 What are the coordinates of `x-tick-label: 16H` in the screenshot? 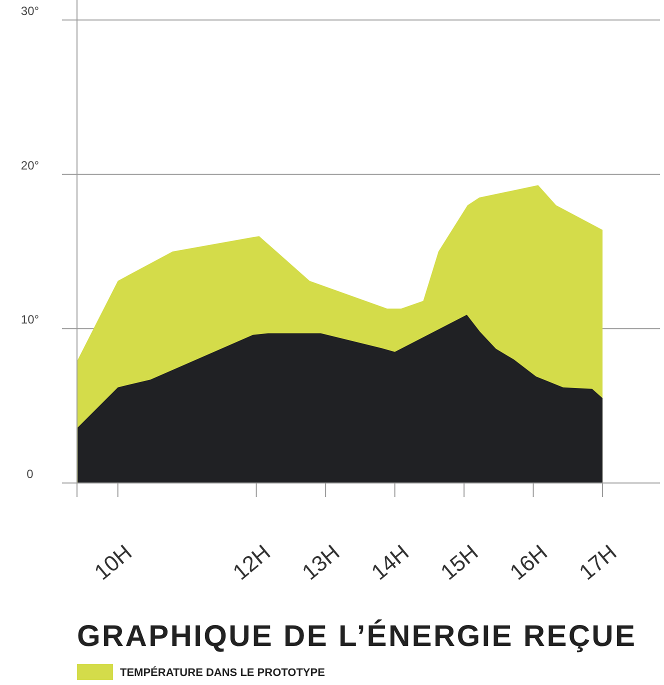 It's located at (528, 562).